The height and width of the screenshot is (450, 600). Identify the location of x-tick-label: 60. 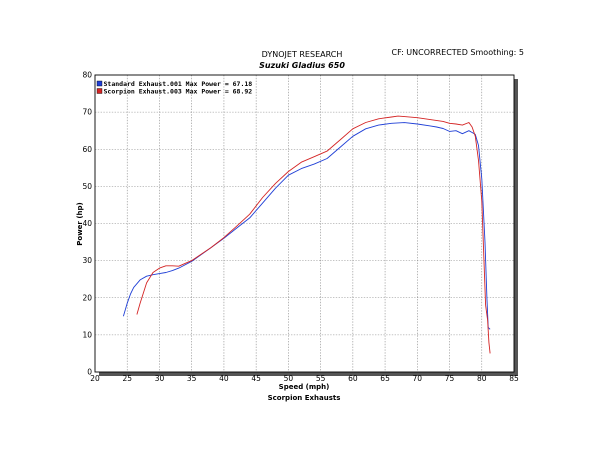
(353, 378).